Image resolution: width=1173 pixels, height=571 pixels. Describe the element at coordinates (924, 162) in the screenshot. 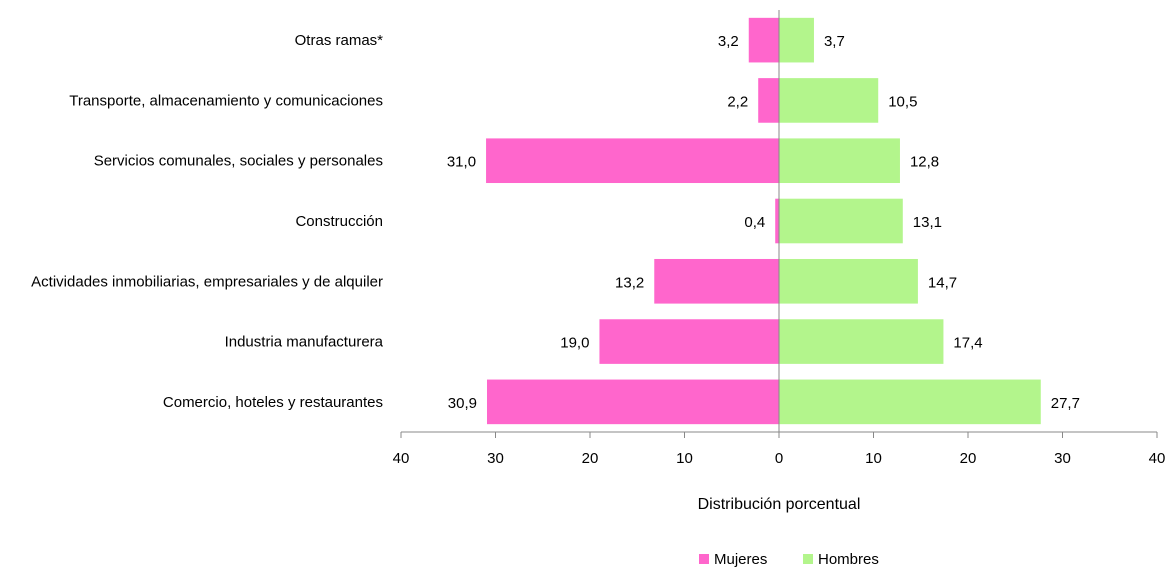

I see `data-label-hombres: 12,8` at that location.